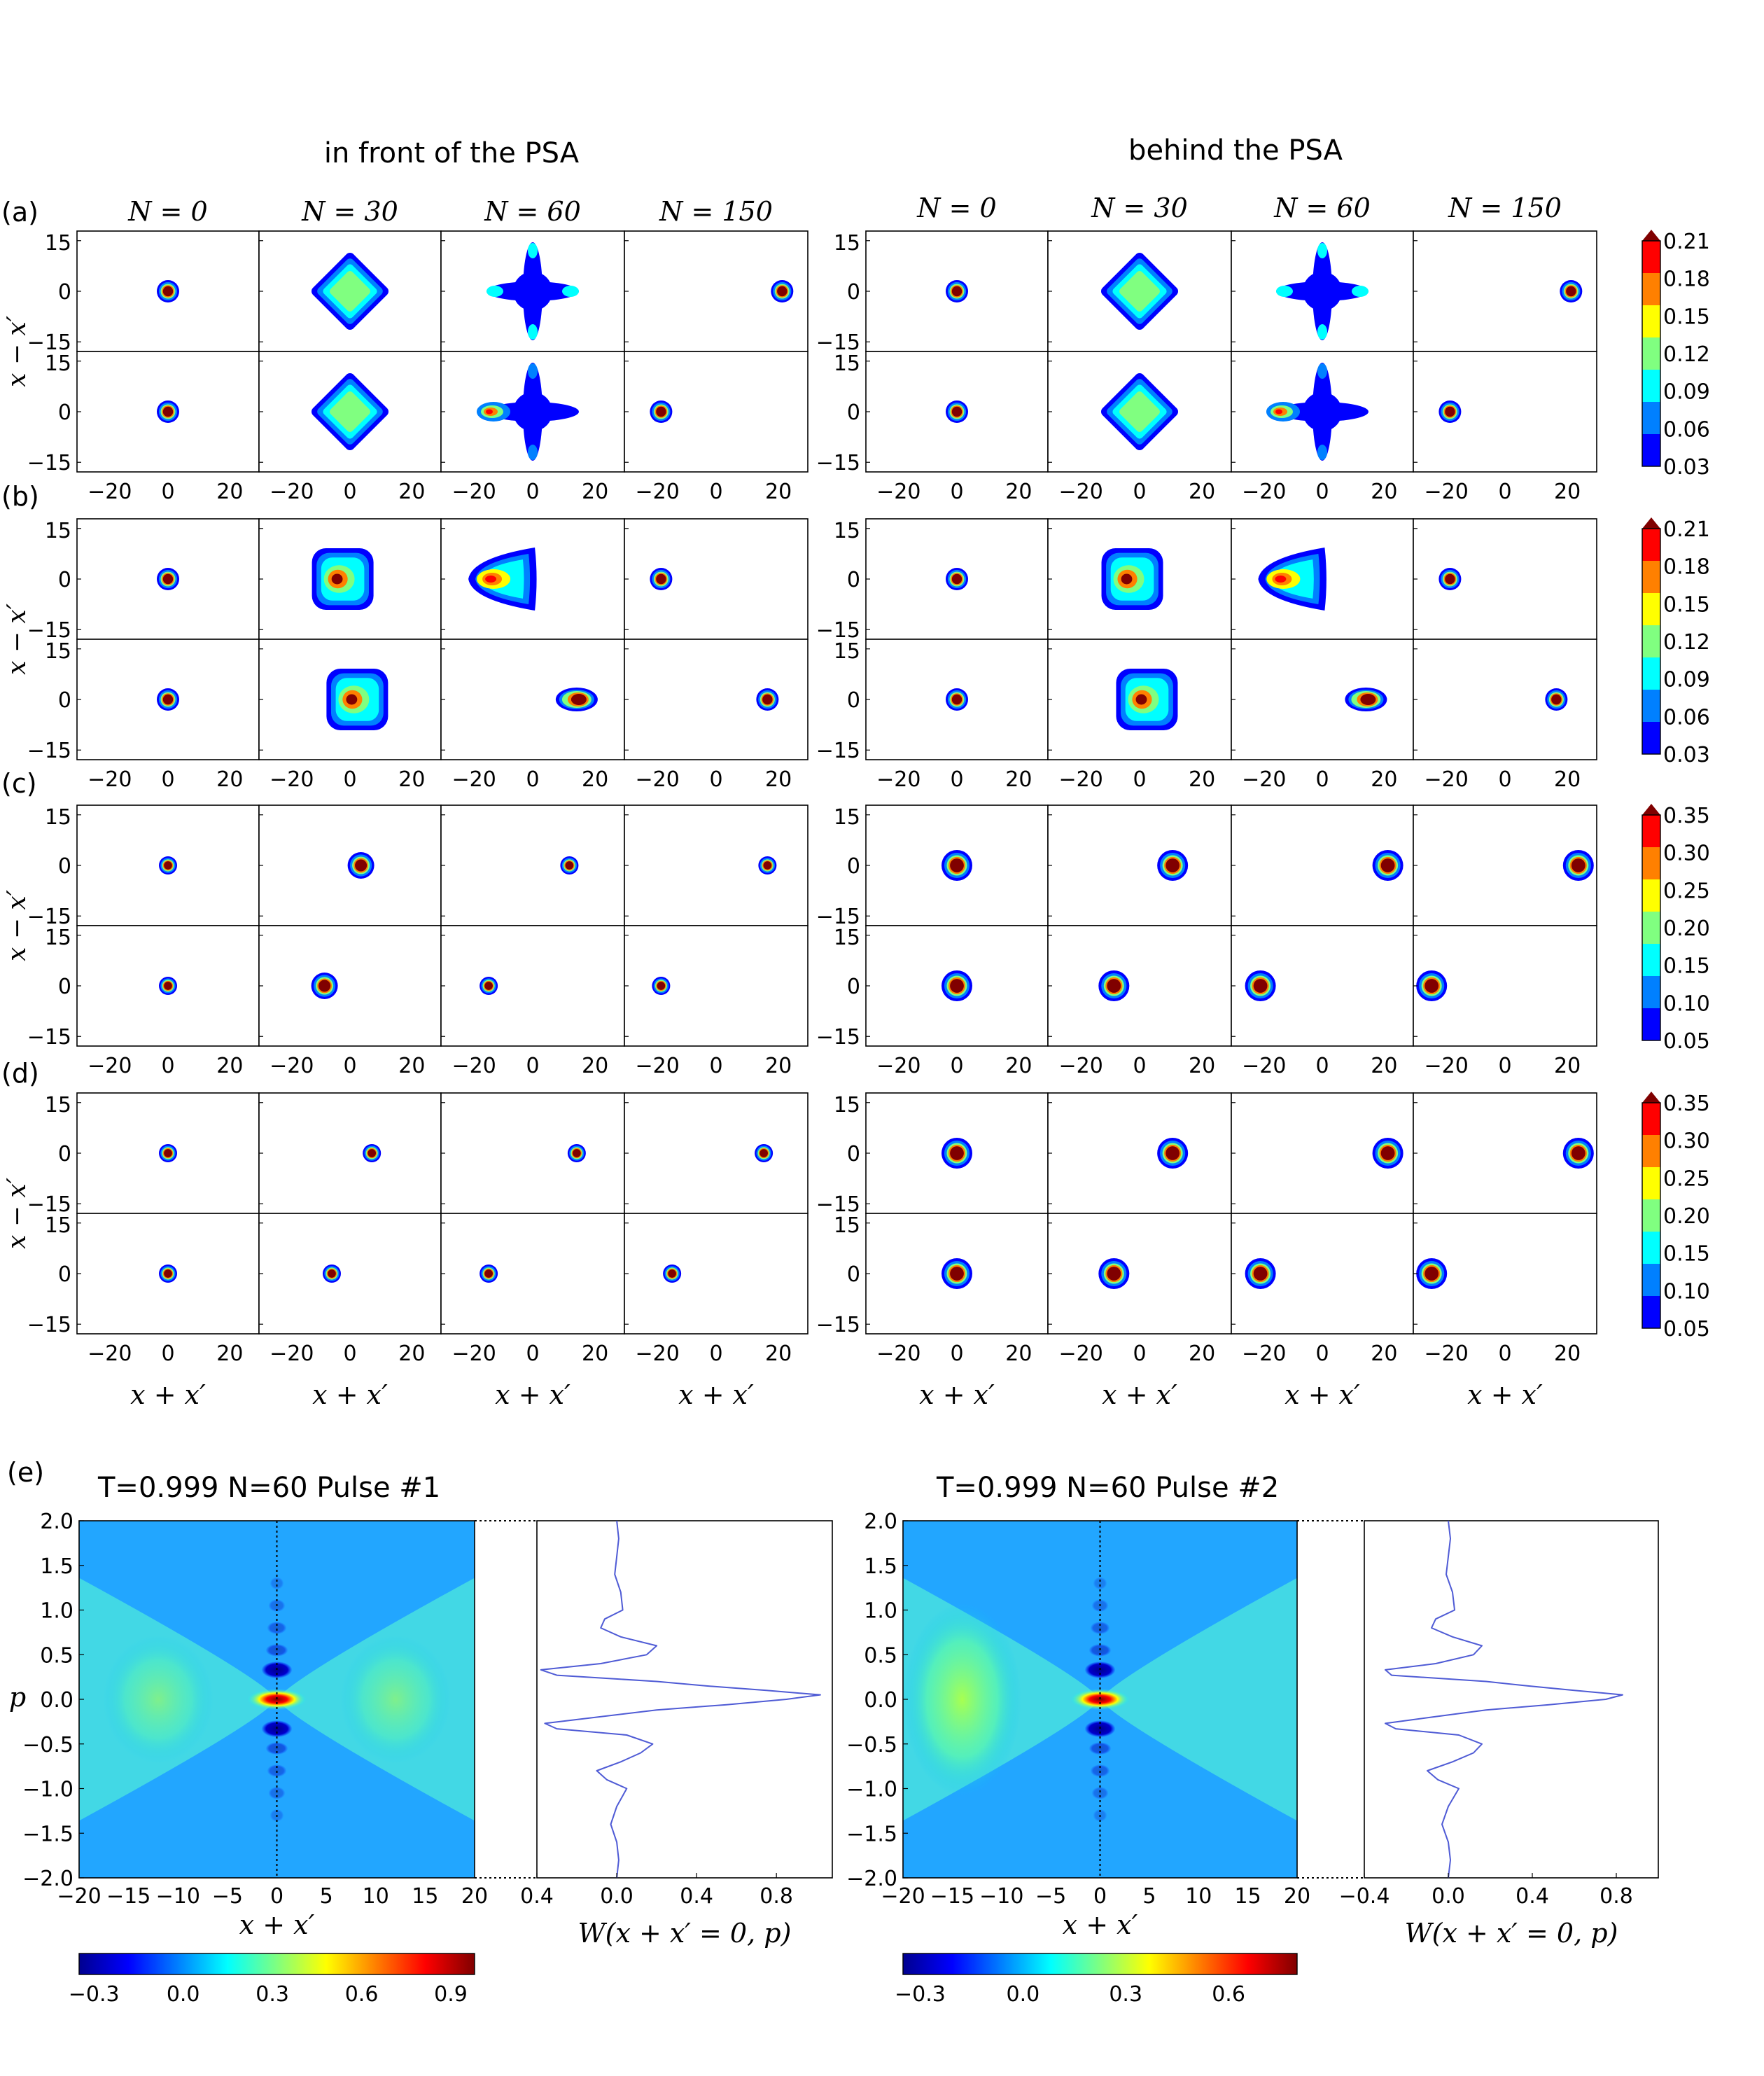  I want to click on colorbar-tick: 0.30, so click(1686, 1141).